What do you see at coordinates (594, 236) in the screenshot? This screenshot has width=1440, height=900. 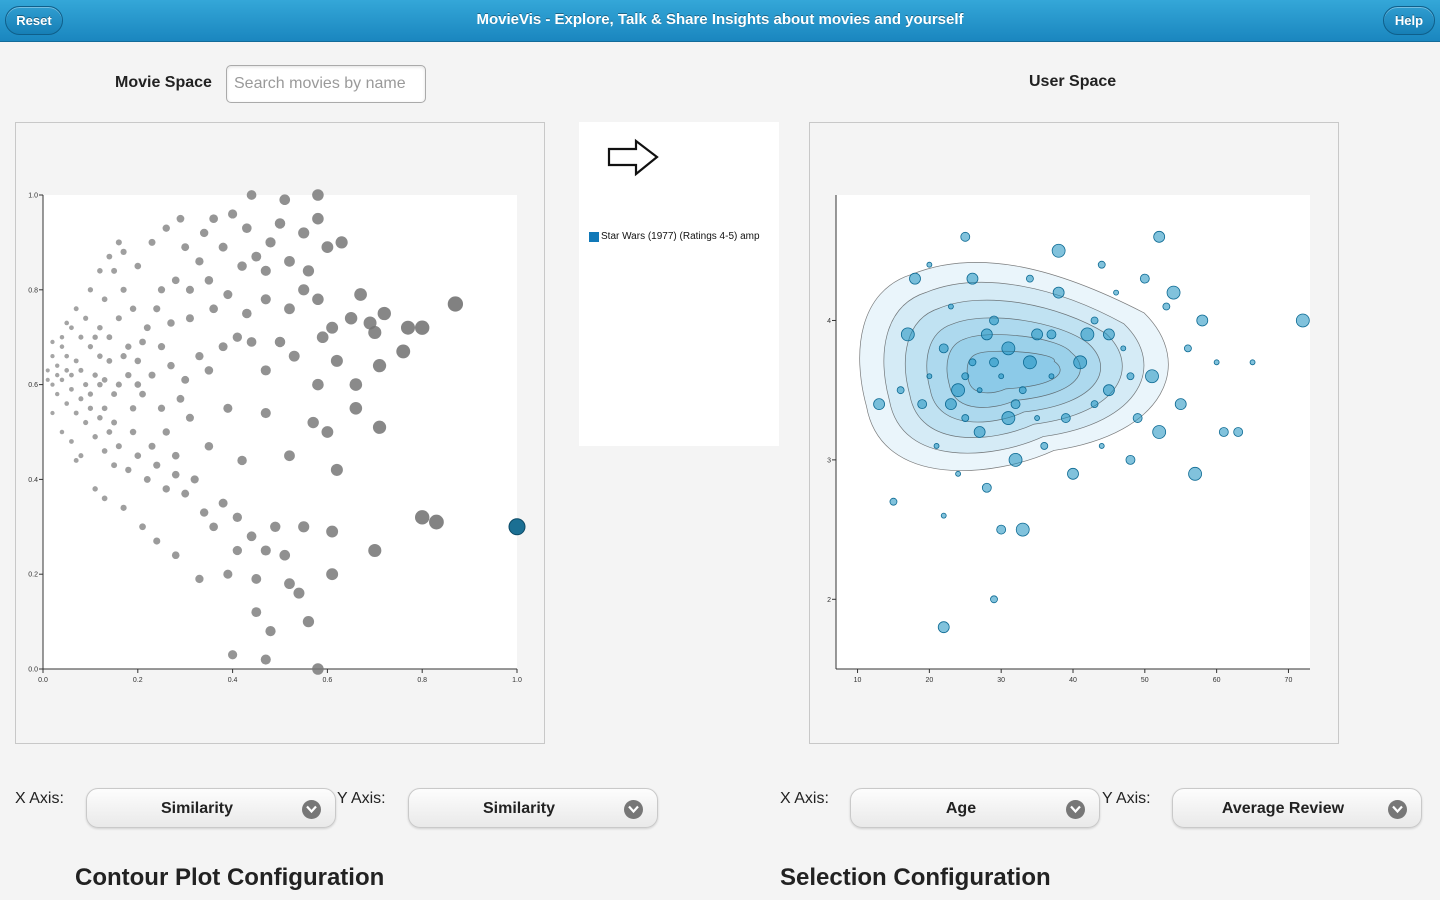 I see `legend-swatch` at bounding box center [594, 236].